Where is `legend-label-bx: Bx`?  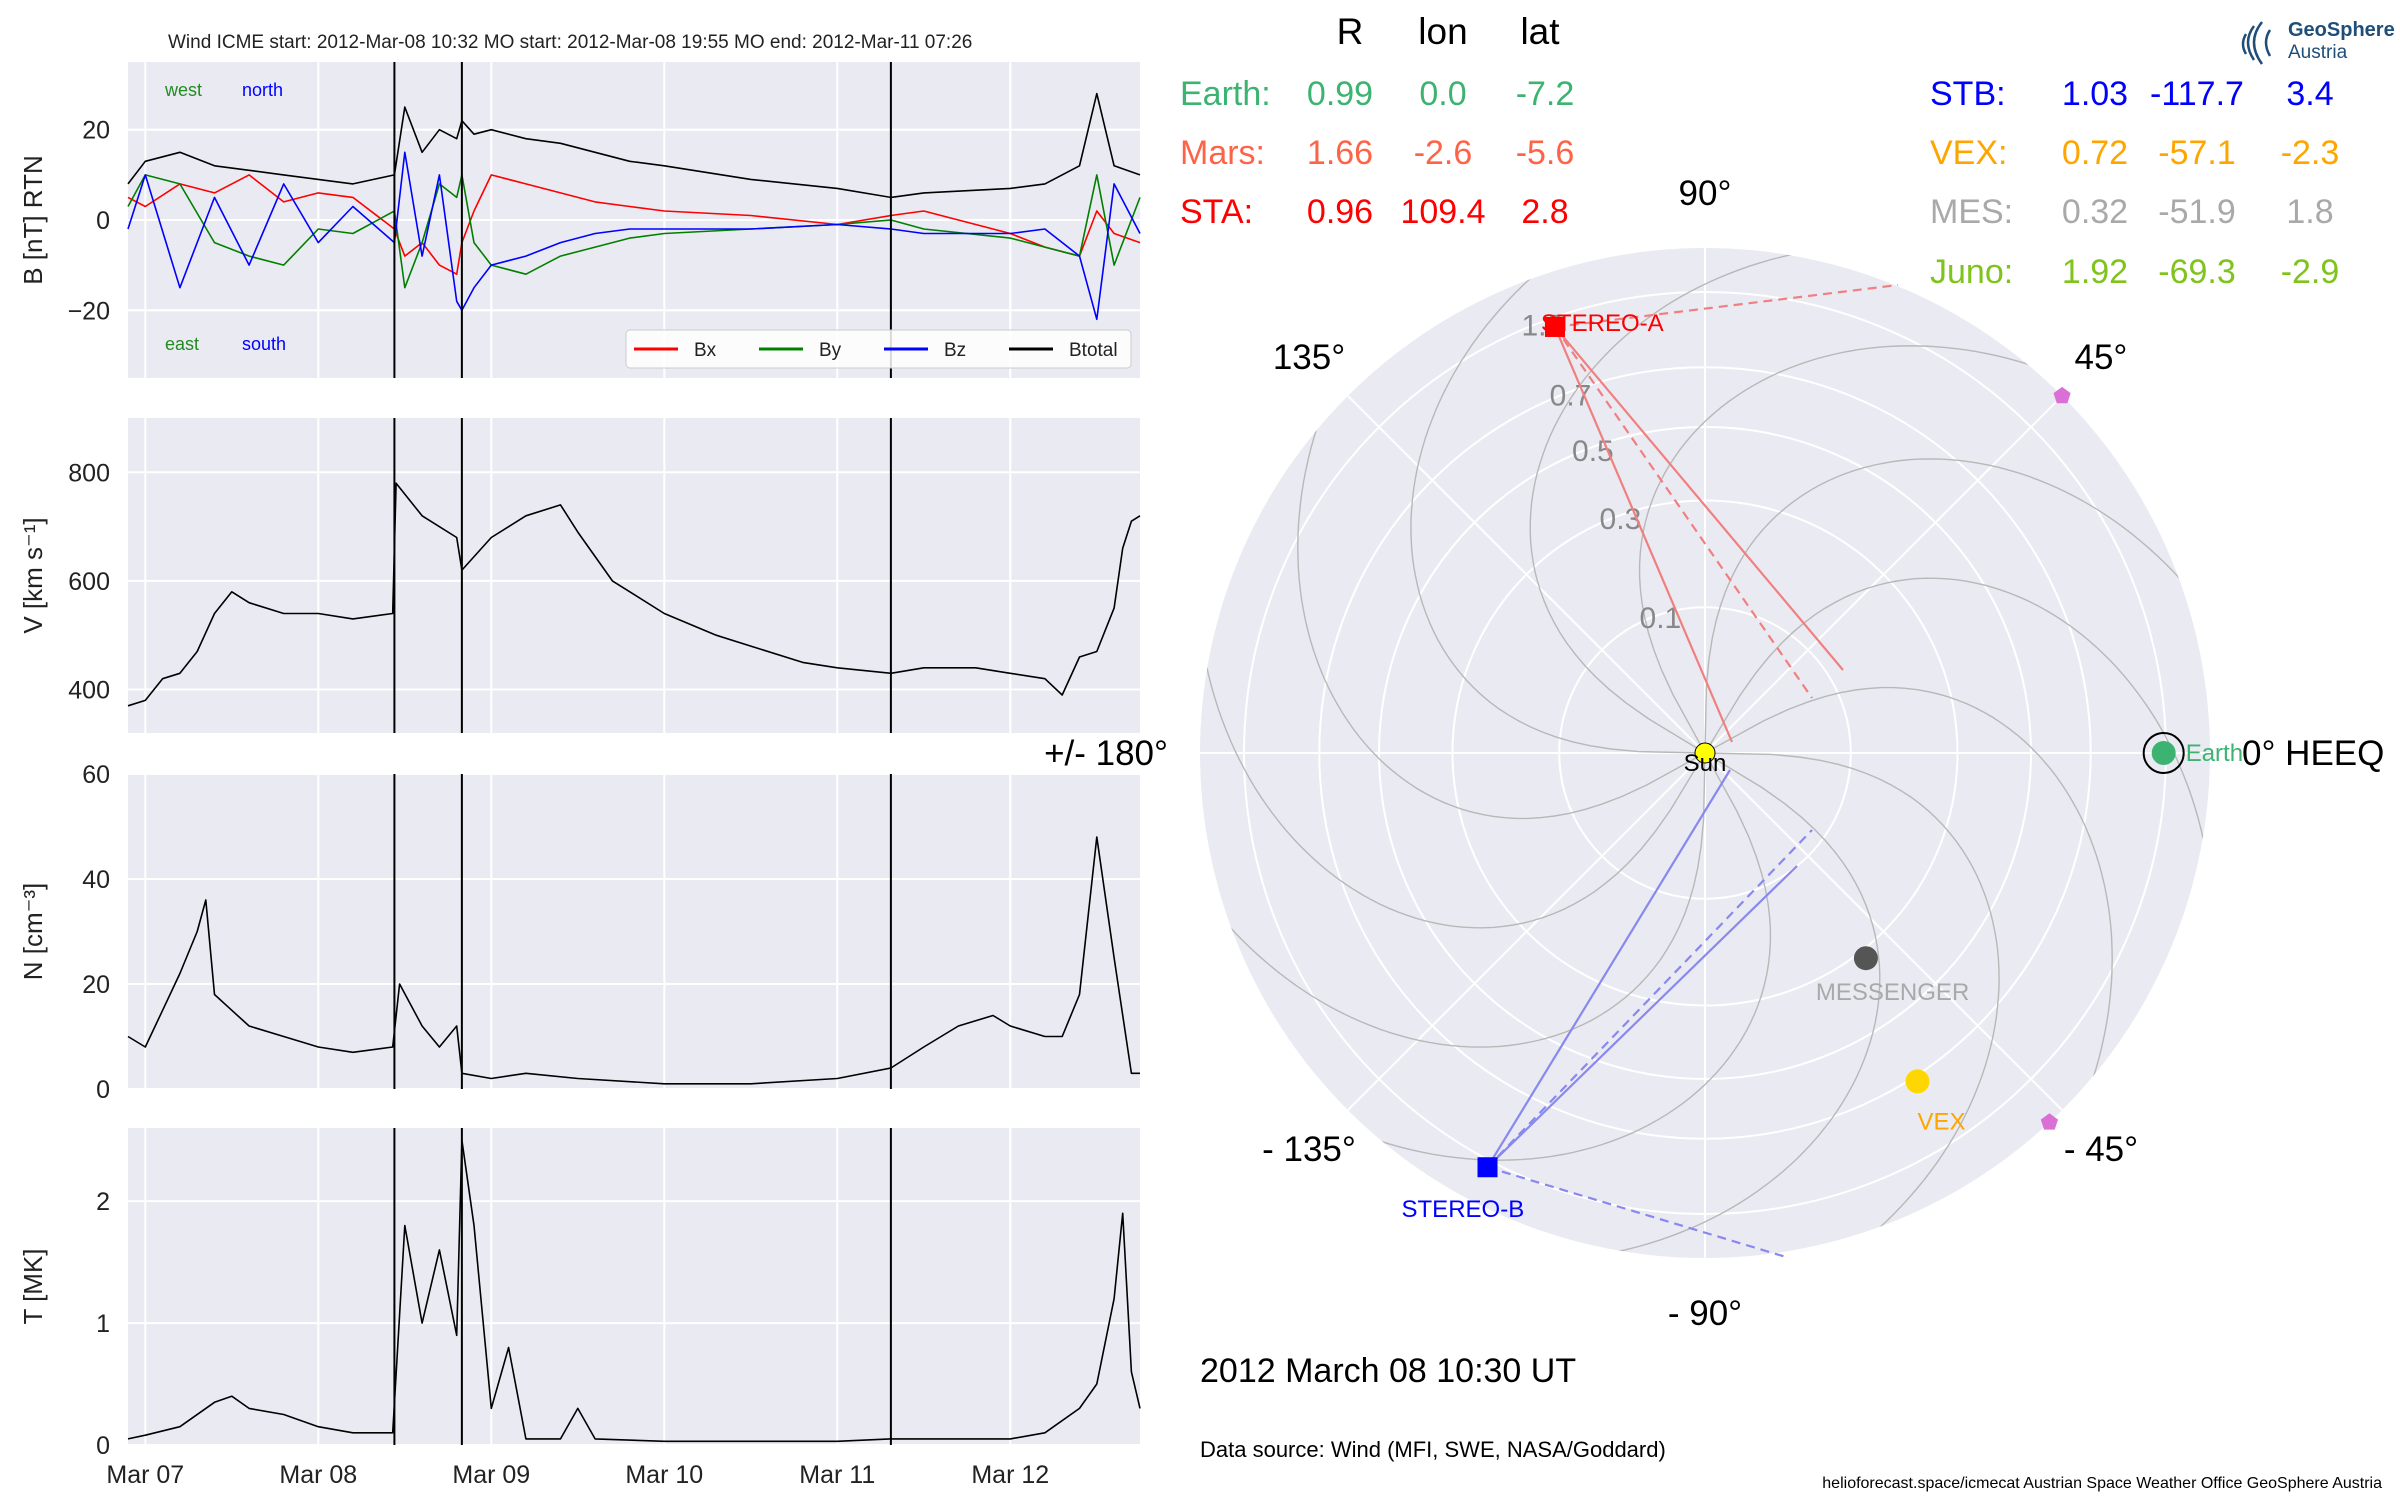 legend-label-bx: Bx is located at coordinates (705, 350).